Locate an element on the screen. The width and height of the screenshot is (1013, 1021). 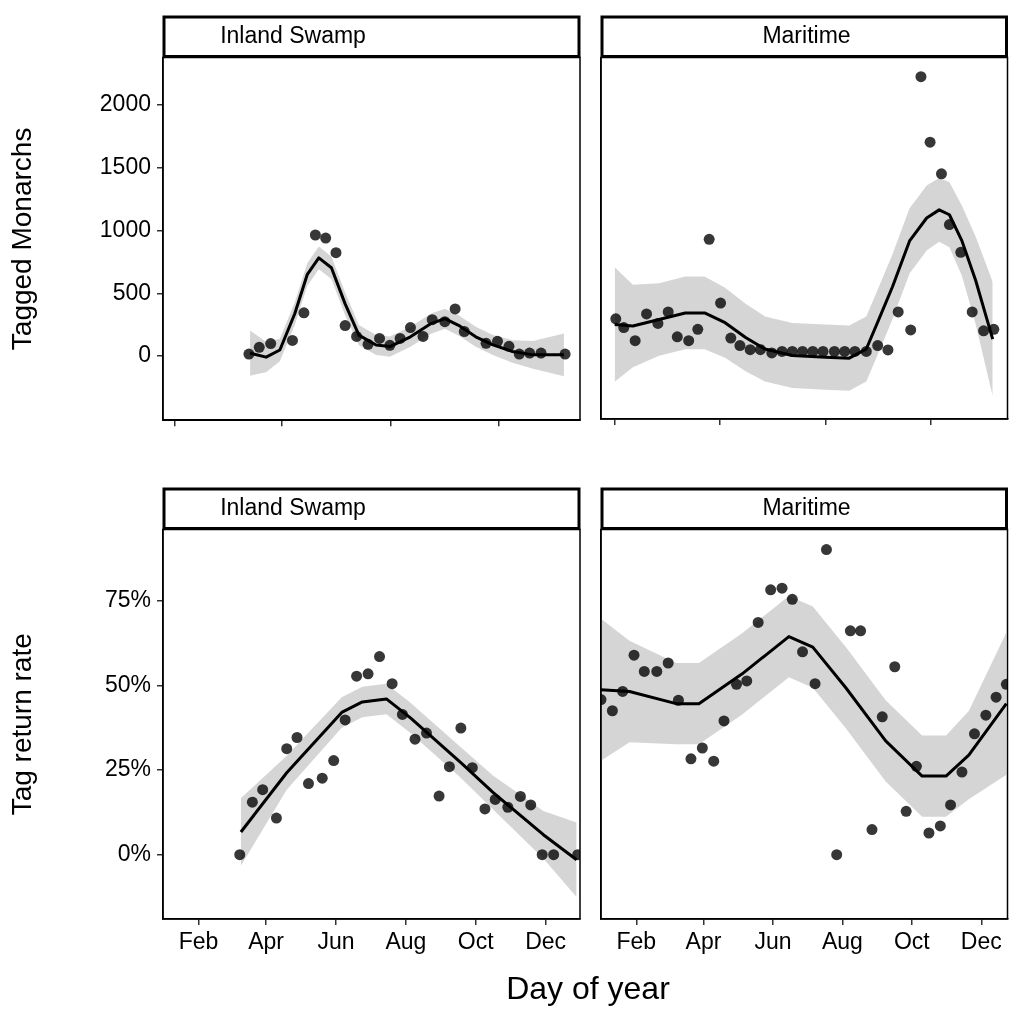
y-tick-label: 0% is located at coordinates (134, 853).